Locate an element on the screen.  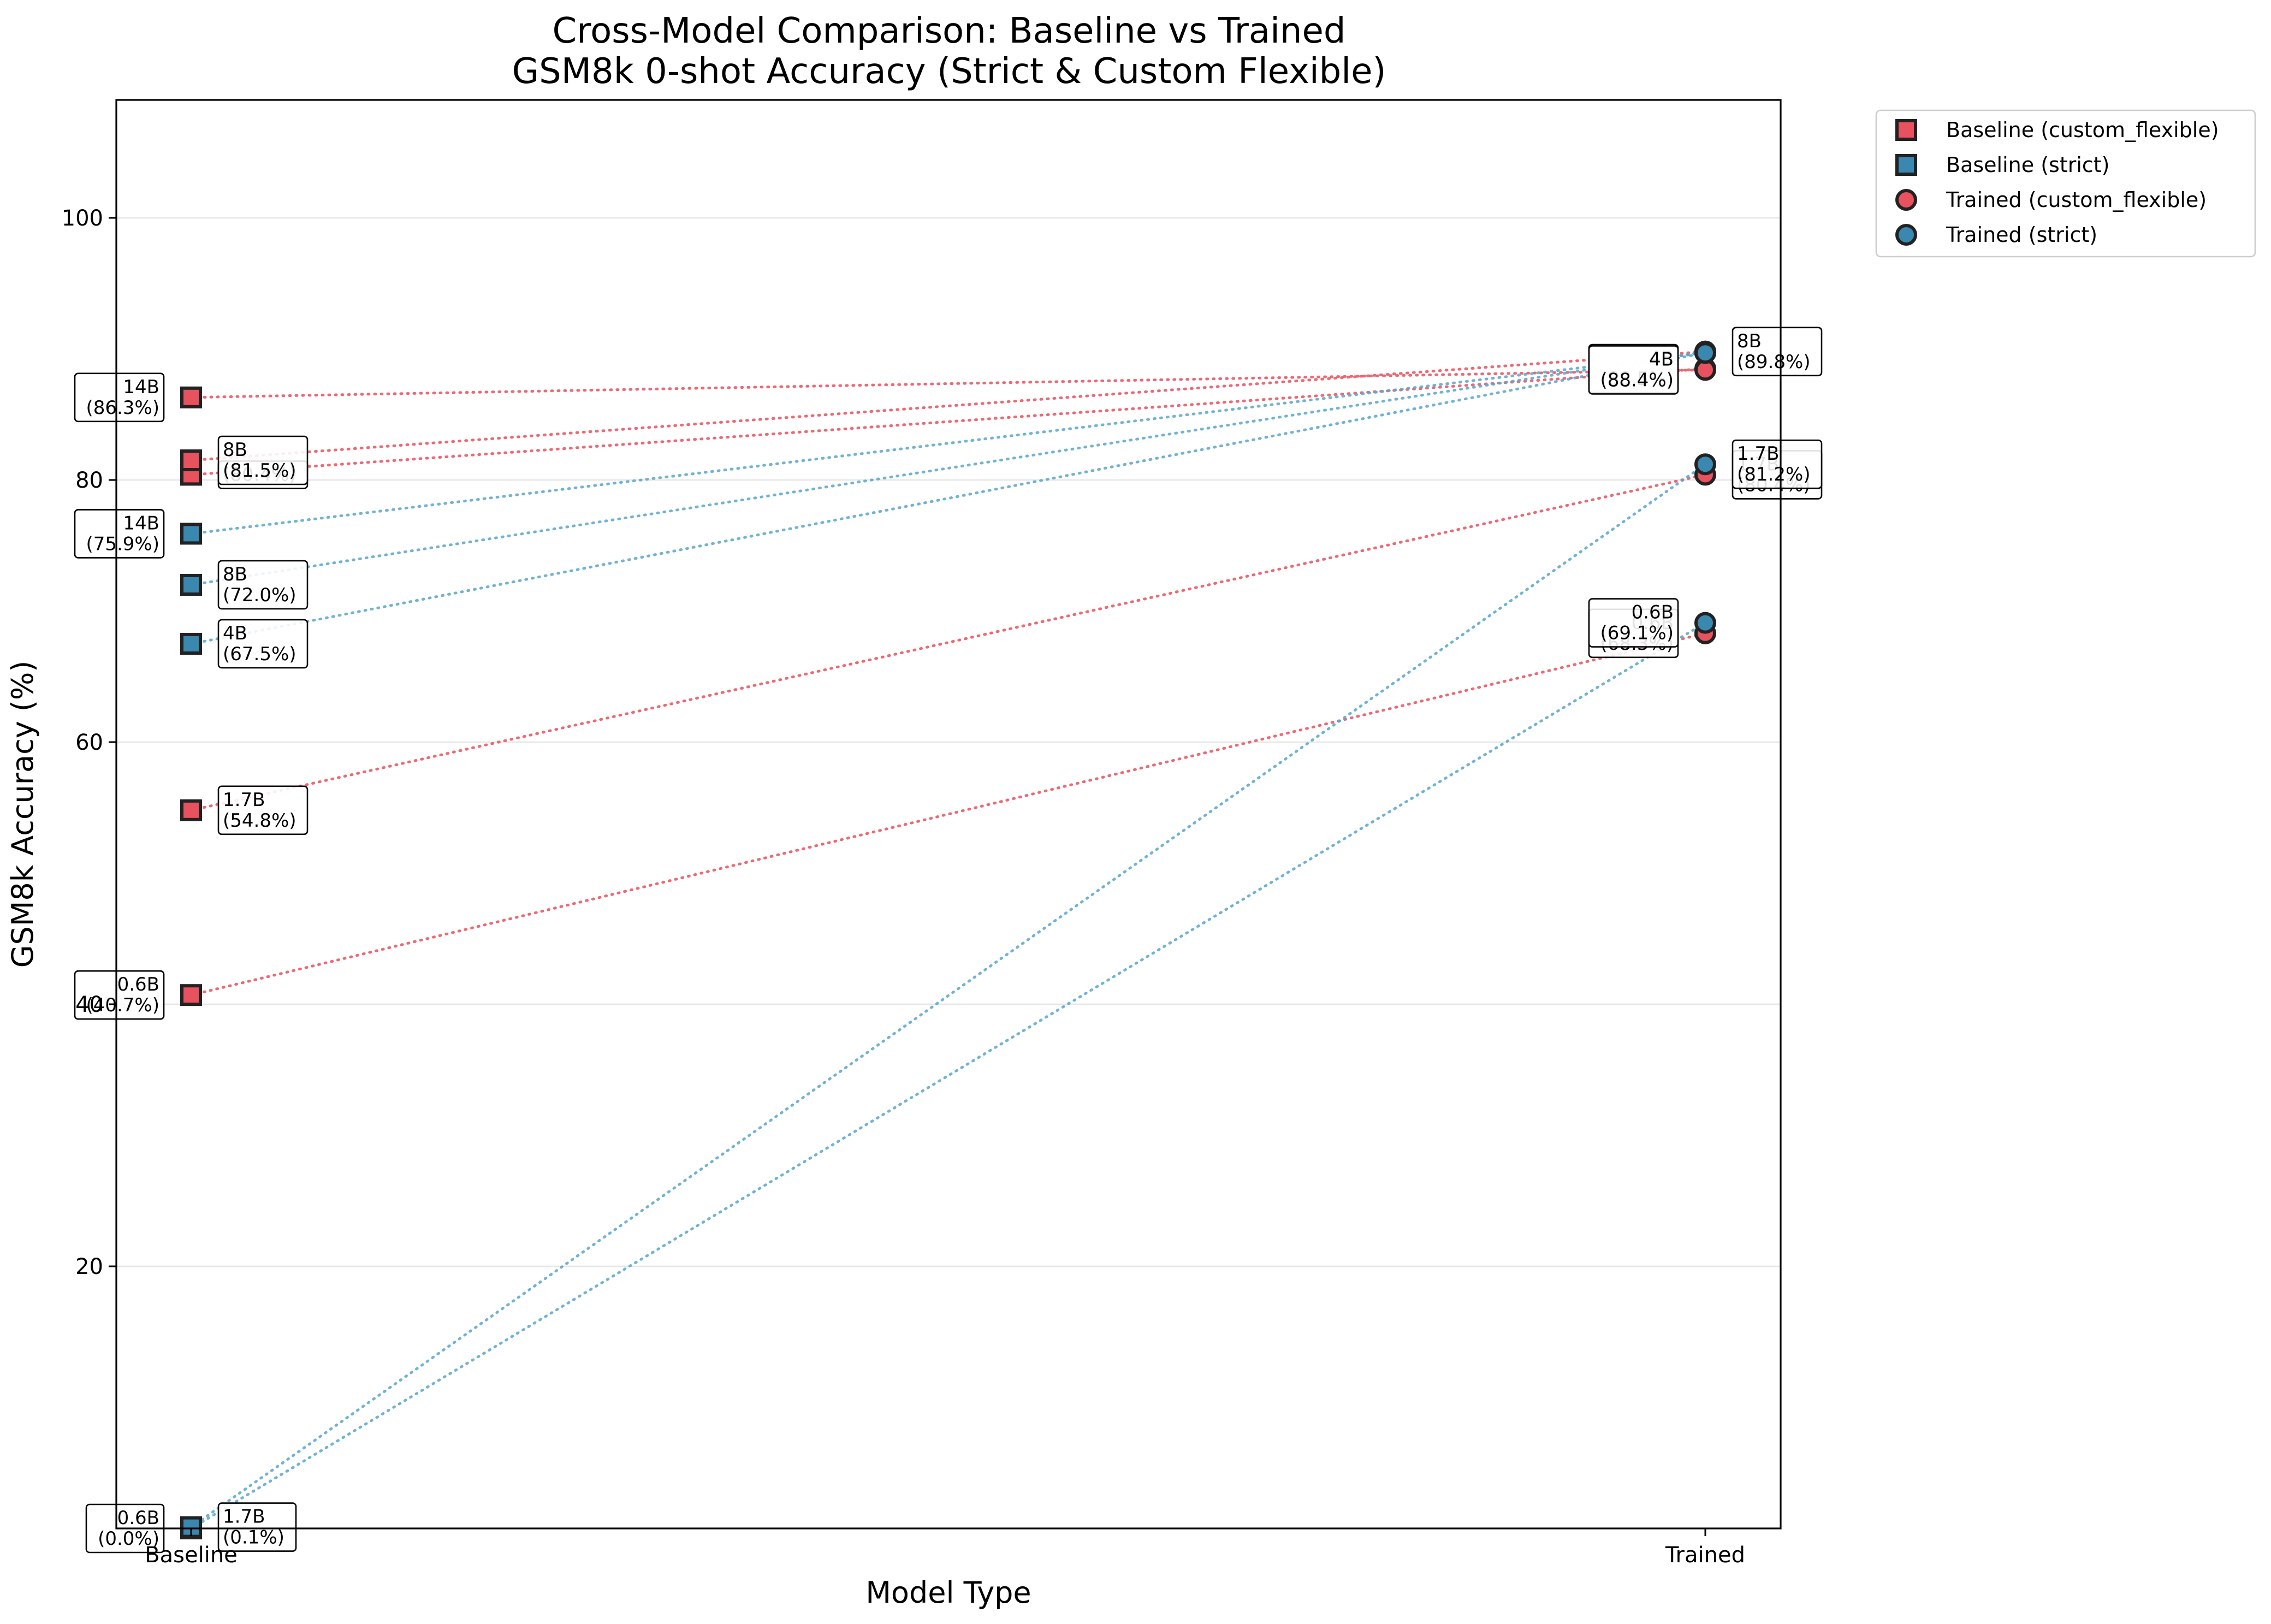
trained-label-custom_flexible-8B: 8B (89.8%) is located at coordinates (1777, 352).